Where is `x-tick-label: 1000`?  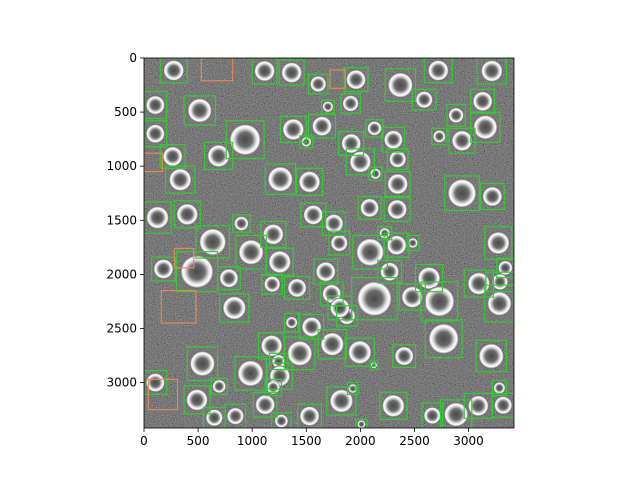
x-tick-label: 1000 is located at coordinates (252, 441).